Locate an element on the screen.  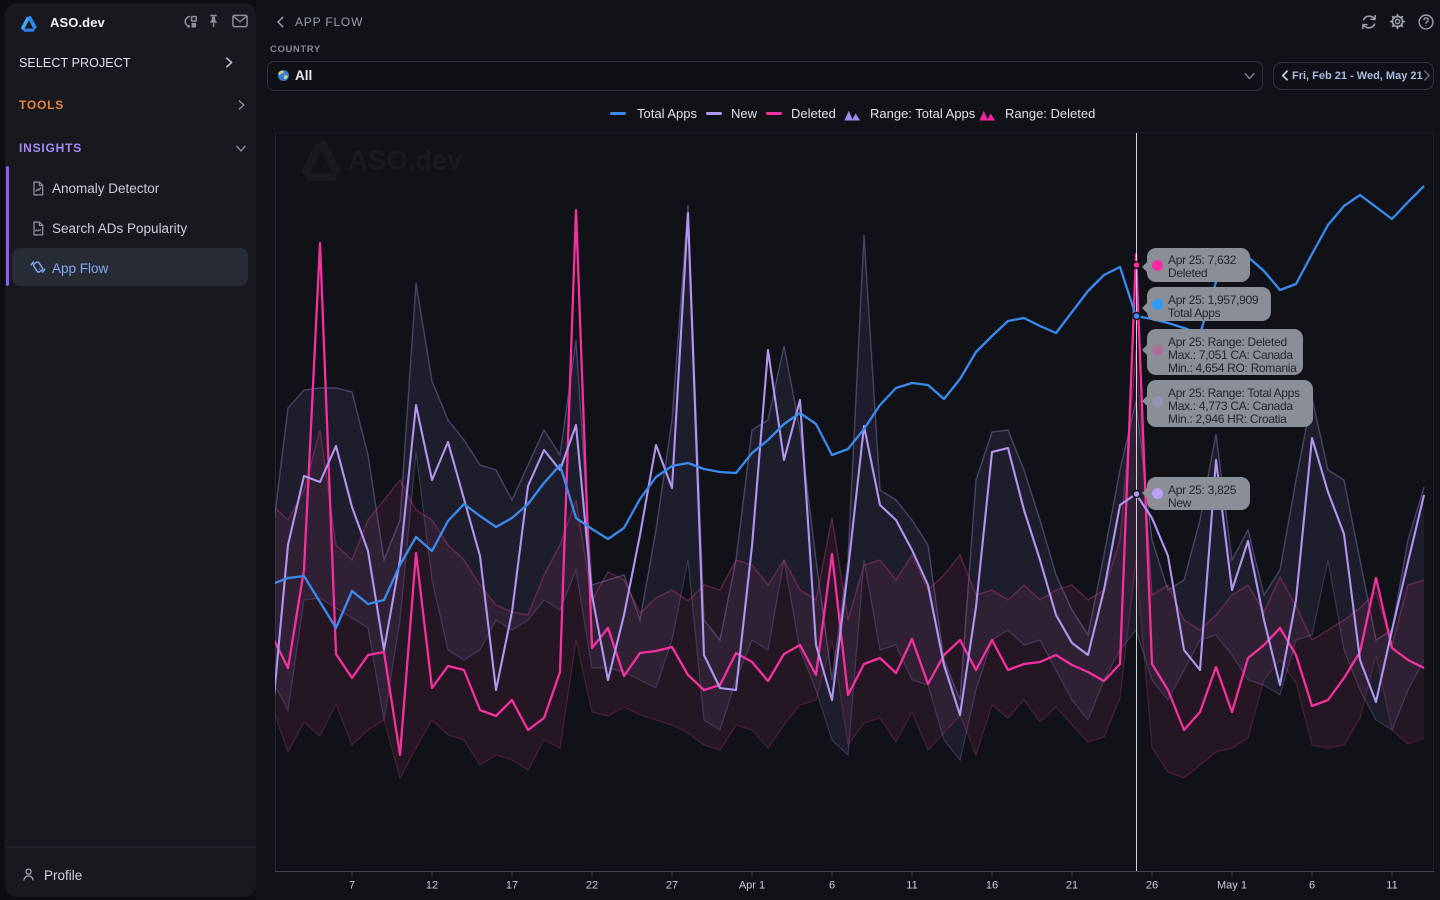
svg-text: 17 is located at coordinates (512, 886).